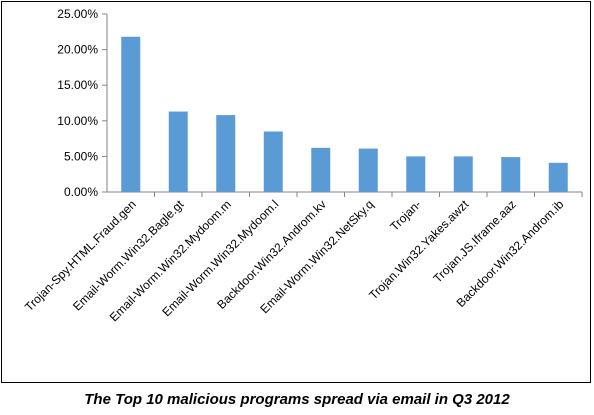 The image size is (594, 415). What do you see at coordinates (81, 192) in the screenshot?
I see `y-tick-label: 0.00%` at bounding box center [81, 192].